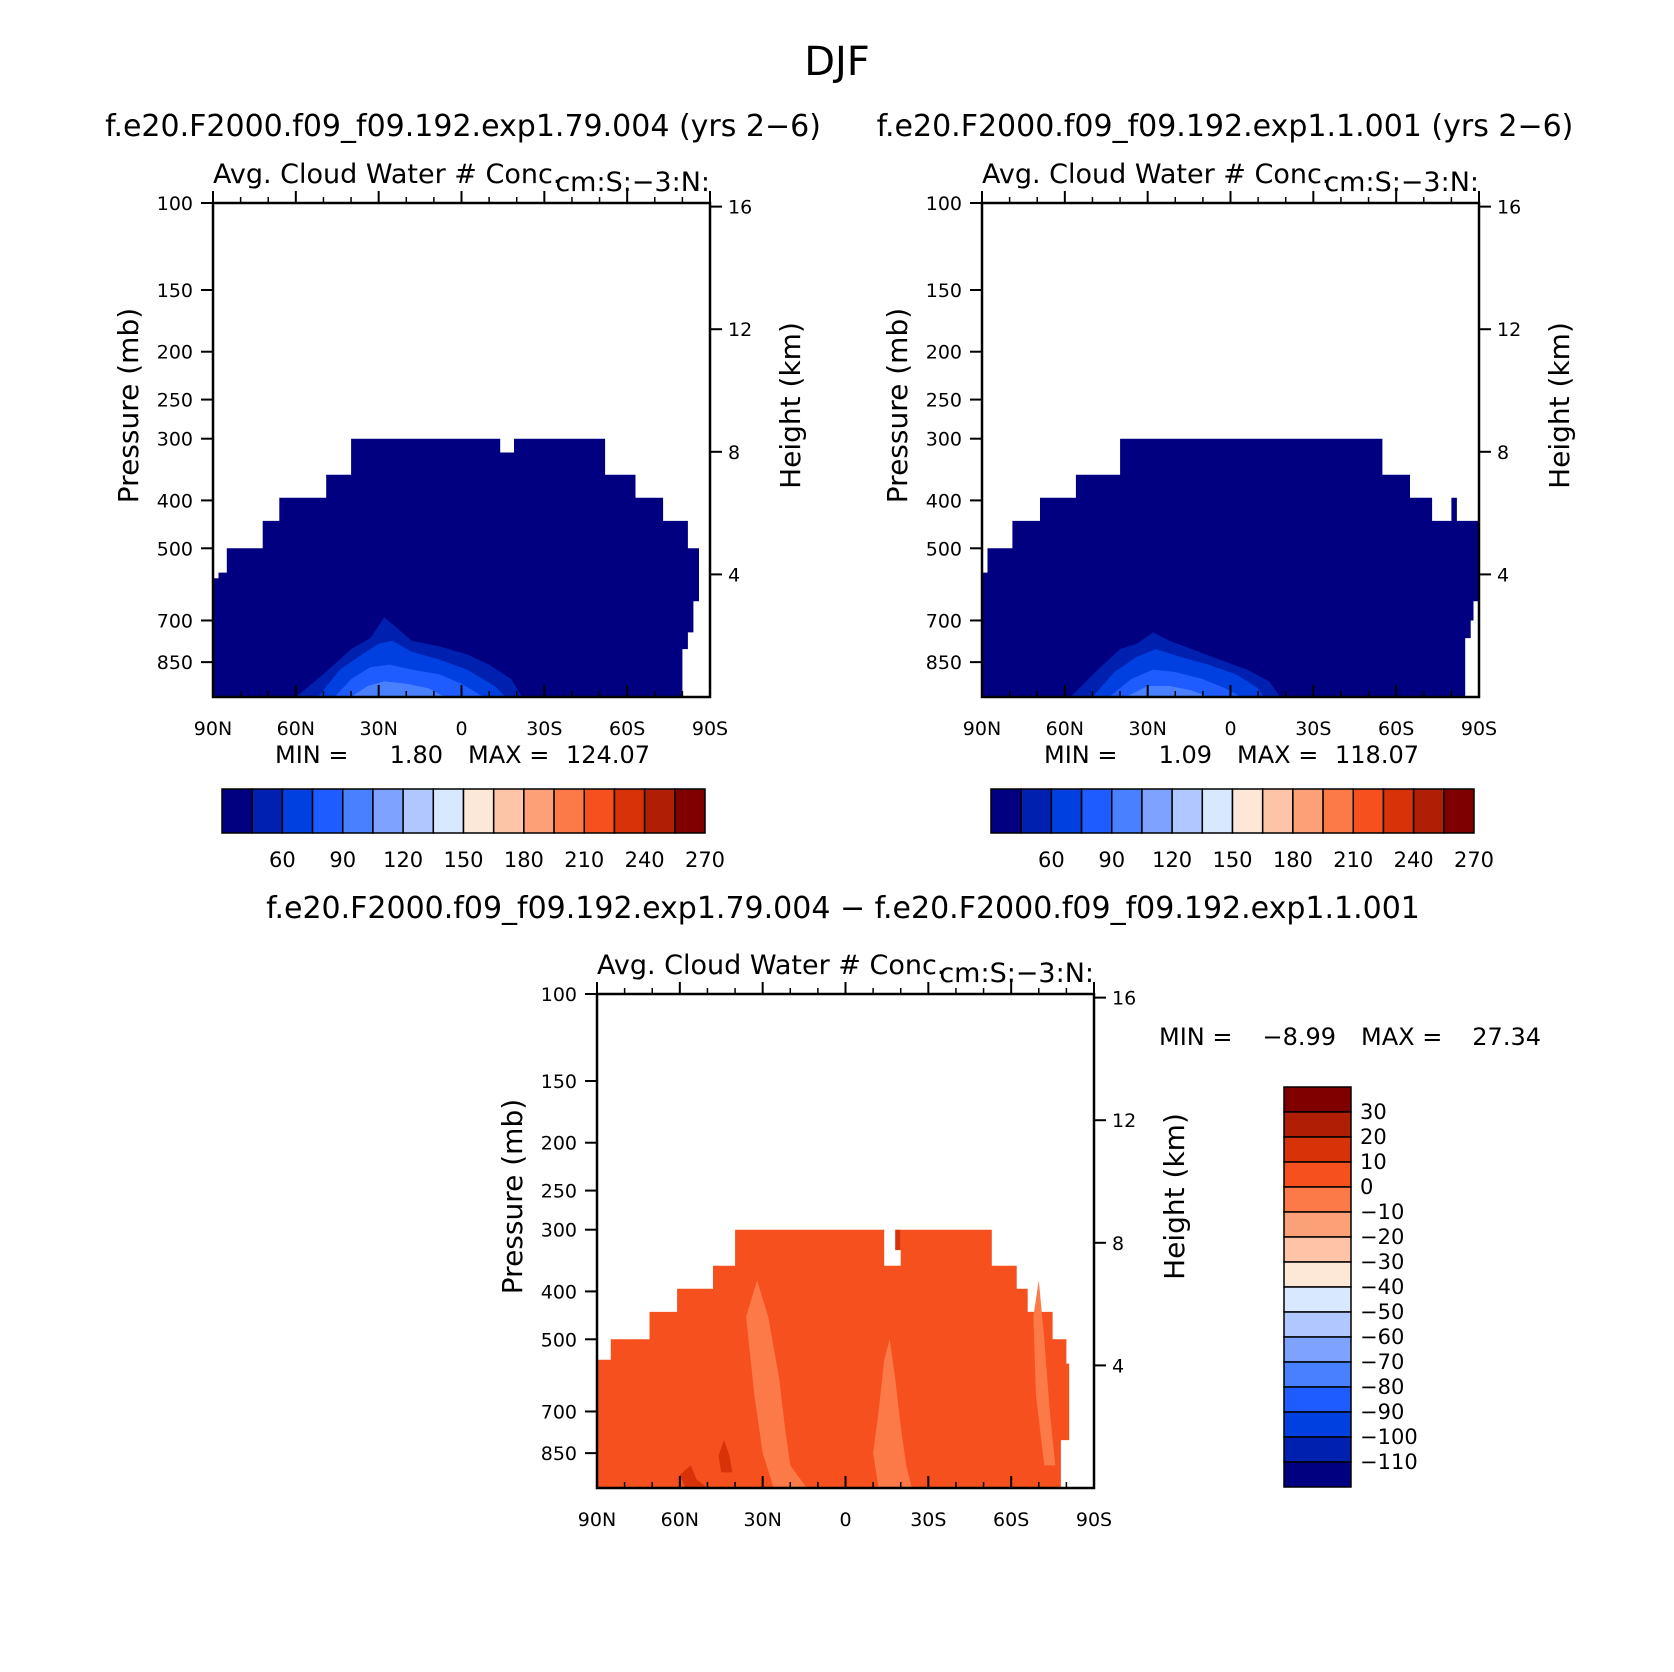 The image size is (1674, 1672). Describe the element at coordinates (608, 755) in the screenshot. I see `stats-max-value: 124.07` at that location.